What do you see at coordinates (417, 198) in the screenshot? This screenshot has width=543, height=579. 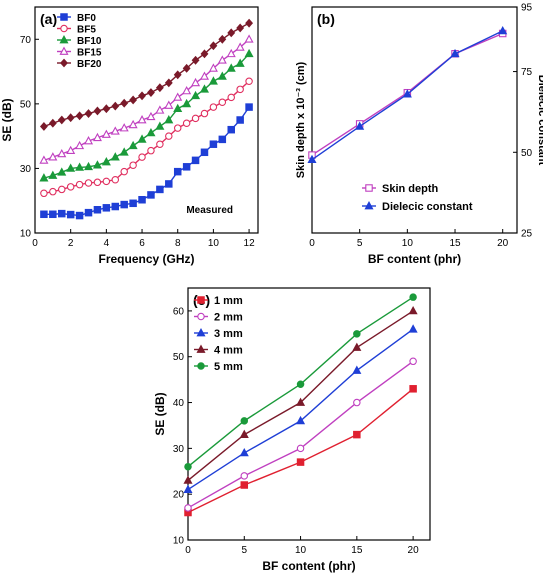 I see `legend: Skin depth Dielecic constant` at bounding box center [417, 198].